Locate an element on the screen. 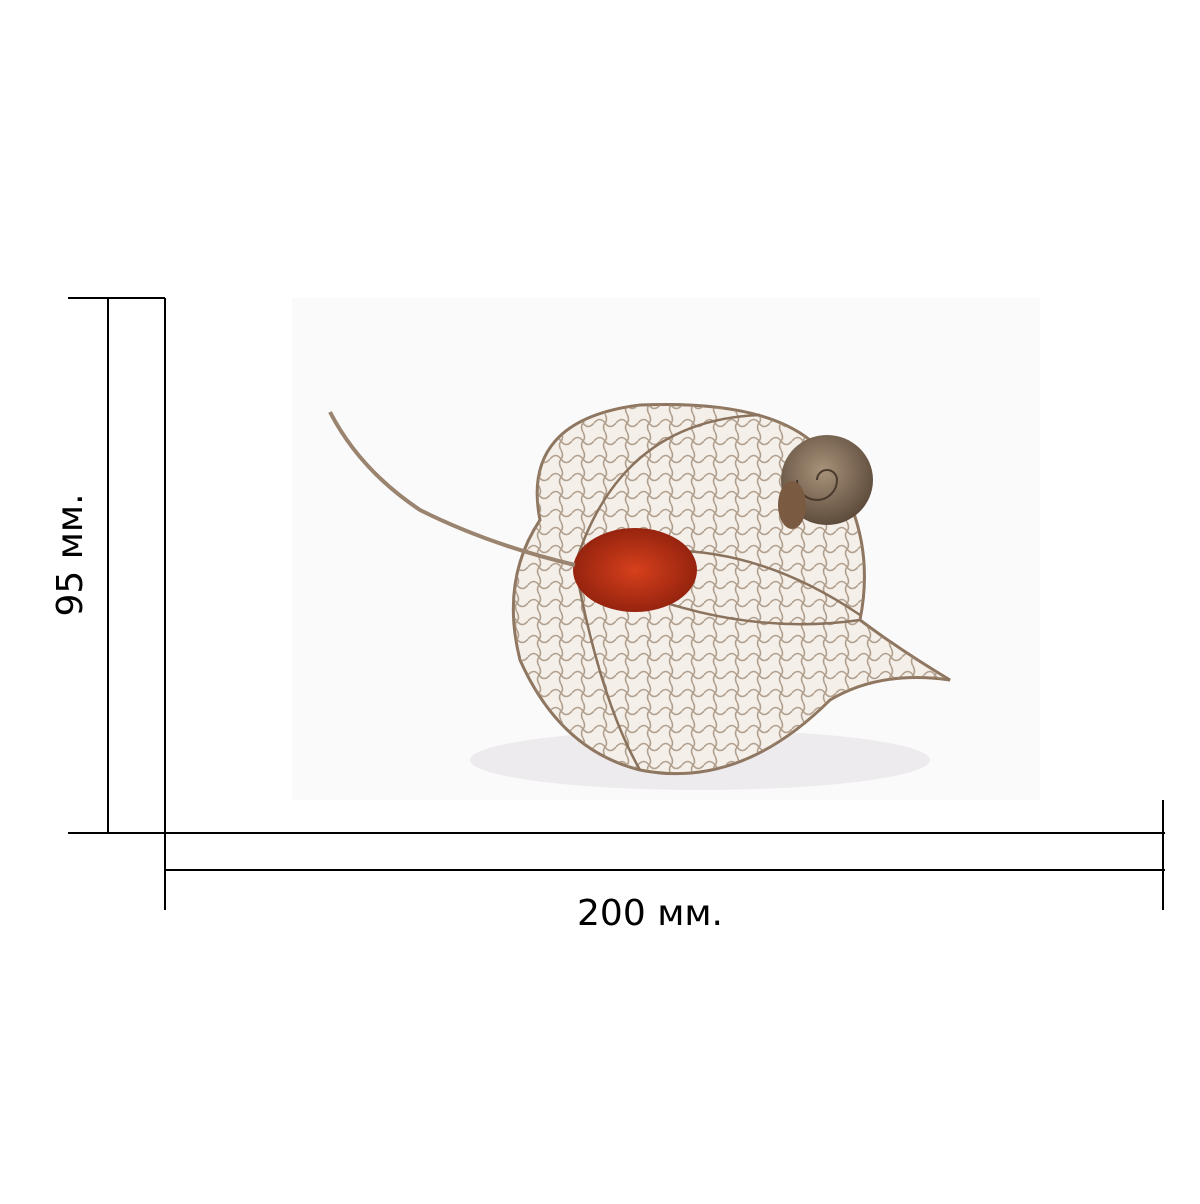 The width and height of the screenshot is (1200, 1204). width-label: 200 мм. is located at coordinates (650, 913).